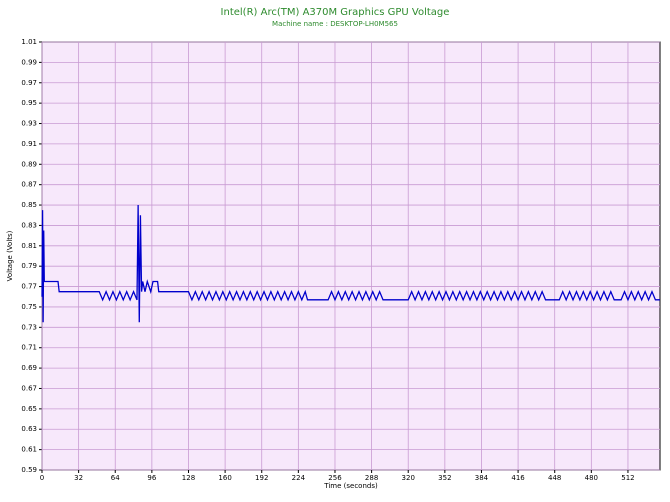 The image size is (670, 502). Describe the element at coordinates (627, 478) in the screenshot. I see `x-tick-label: 512` at that location.